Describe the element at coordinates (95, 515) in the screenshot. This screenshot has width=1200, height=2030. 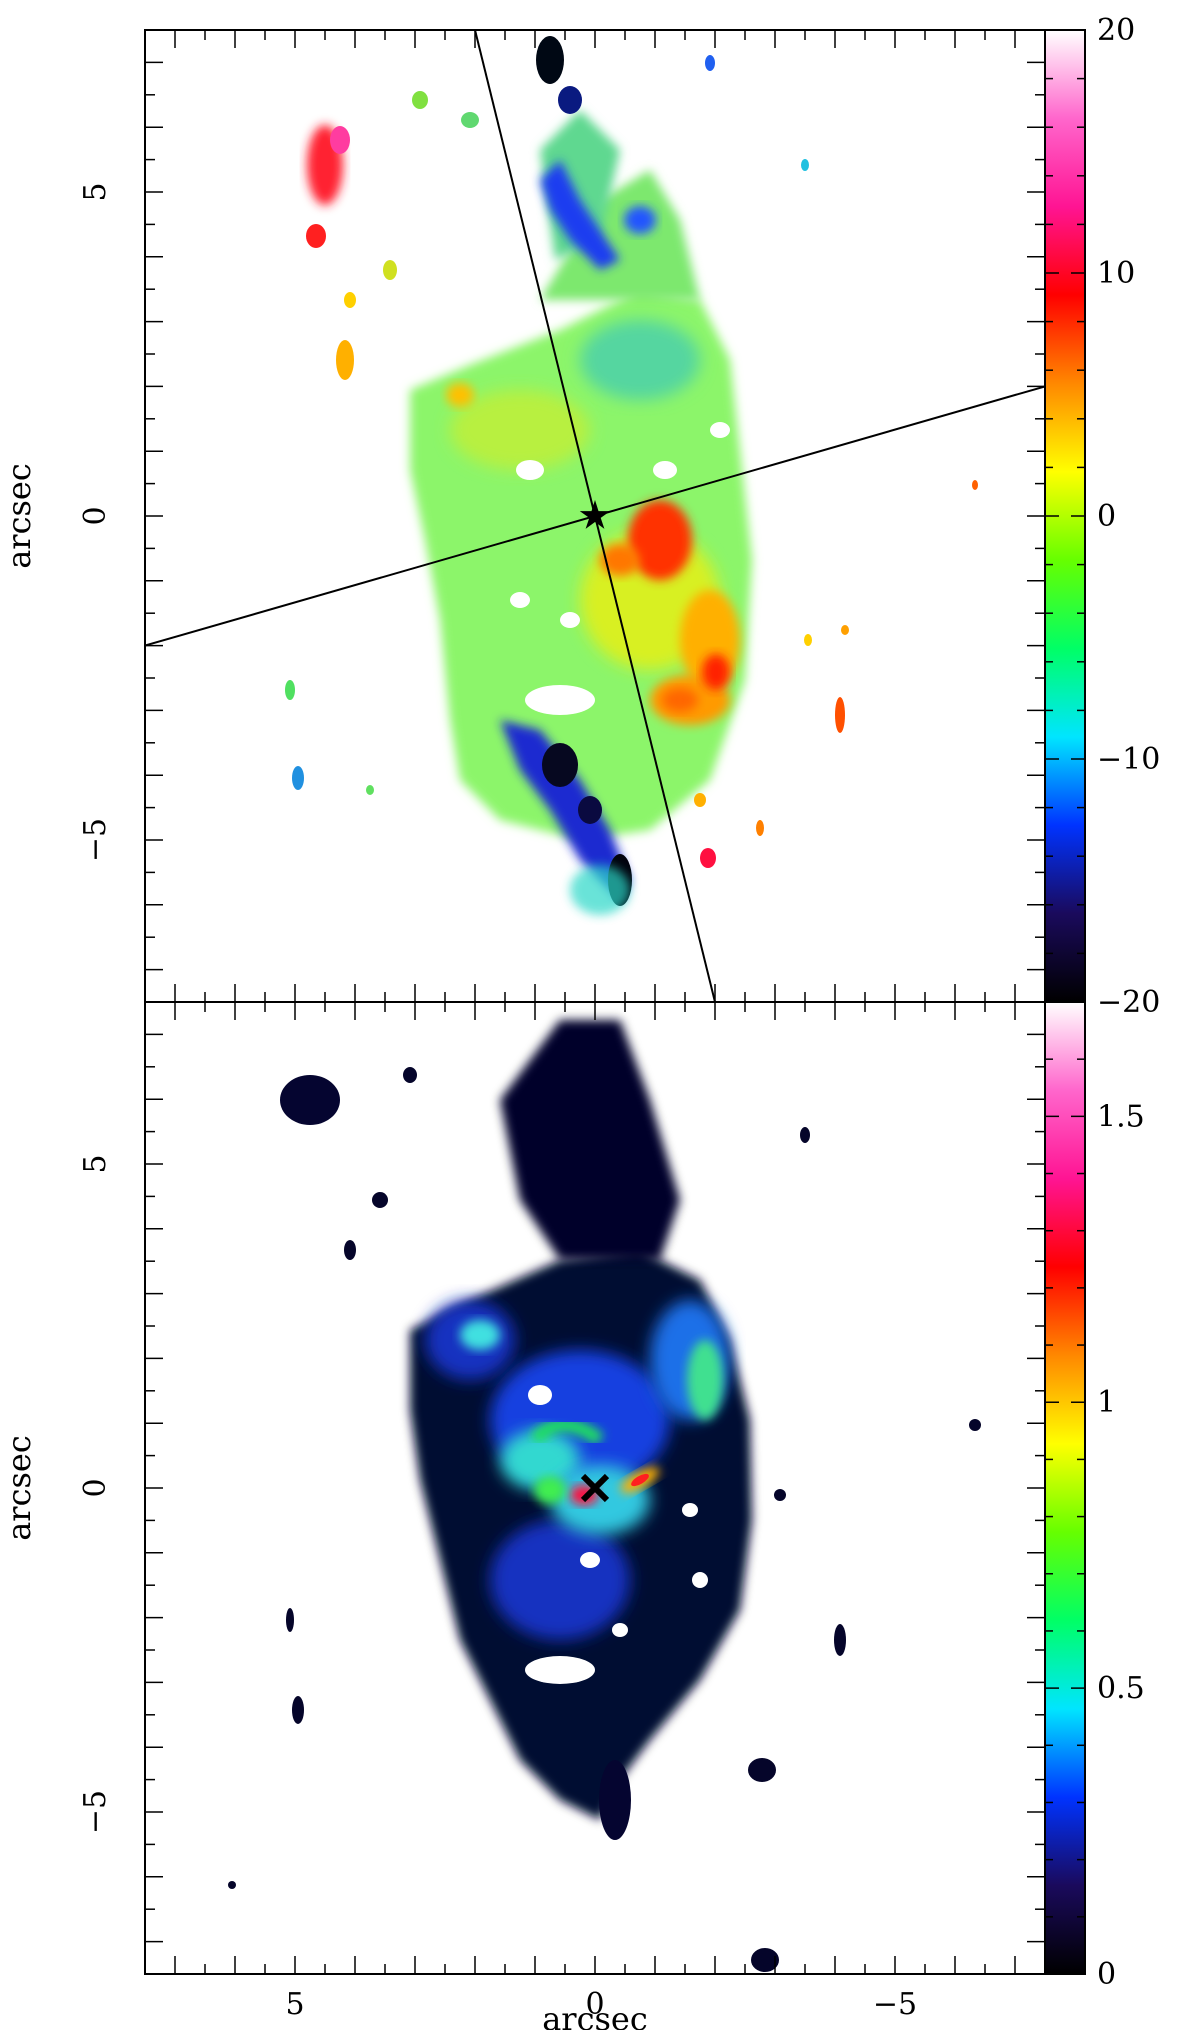
I see `top-y-tick-label-0: 0` at that location.